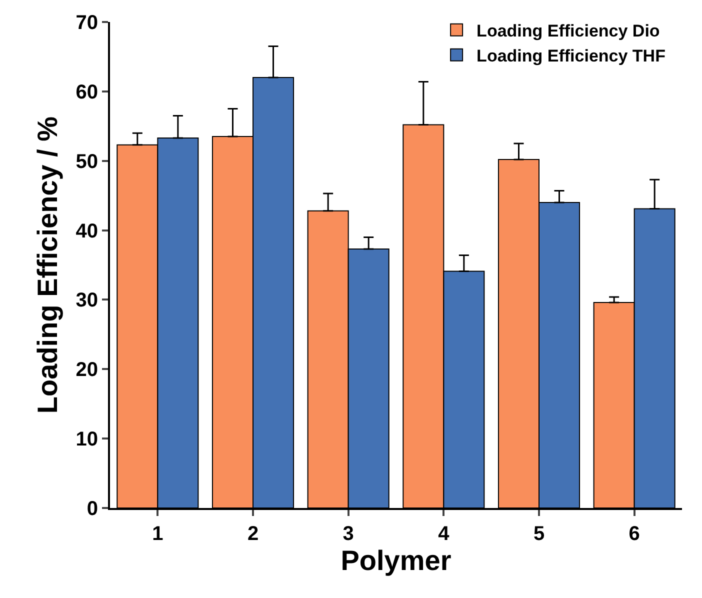 Image resolution: width=702 pixels, height=598 pixels. What do you see at coordinates (571, 56) in the screenshot?
I see `legend-label: Loading Efficiency THF` at bounding box center [571, 56].